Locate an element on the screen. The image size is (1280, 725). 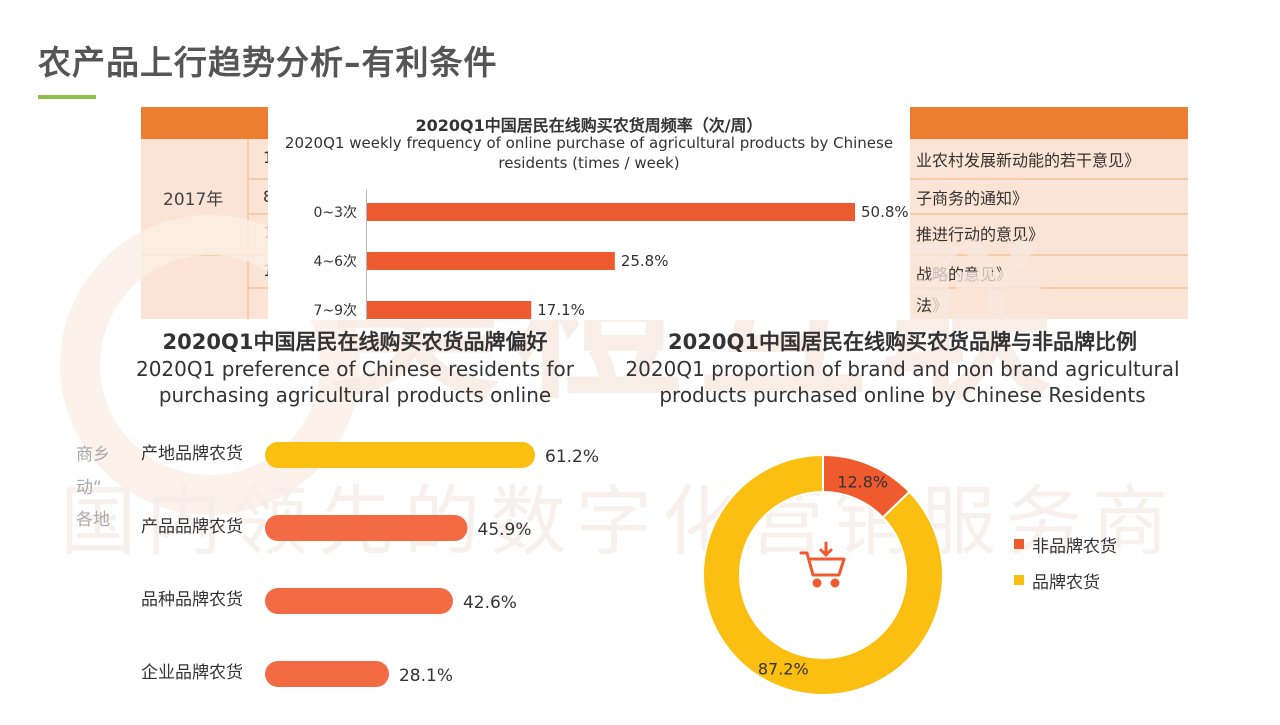
category-label: 4~6次 is located at coordinates (335, 262).